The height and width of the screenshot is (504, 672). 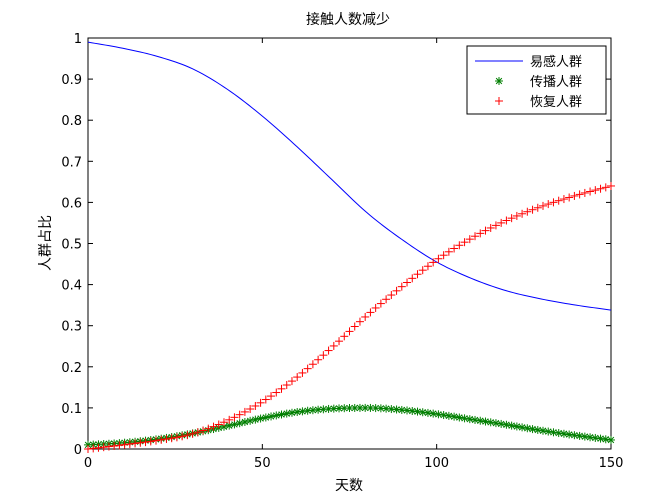 I want to click on x-axis-label: 天数, so click(x=349, y=486).